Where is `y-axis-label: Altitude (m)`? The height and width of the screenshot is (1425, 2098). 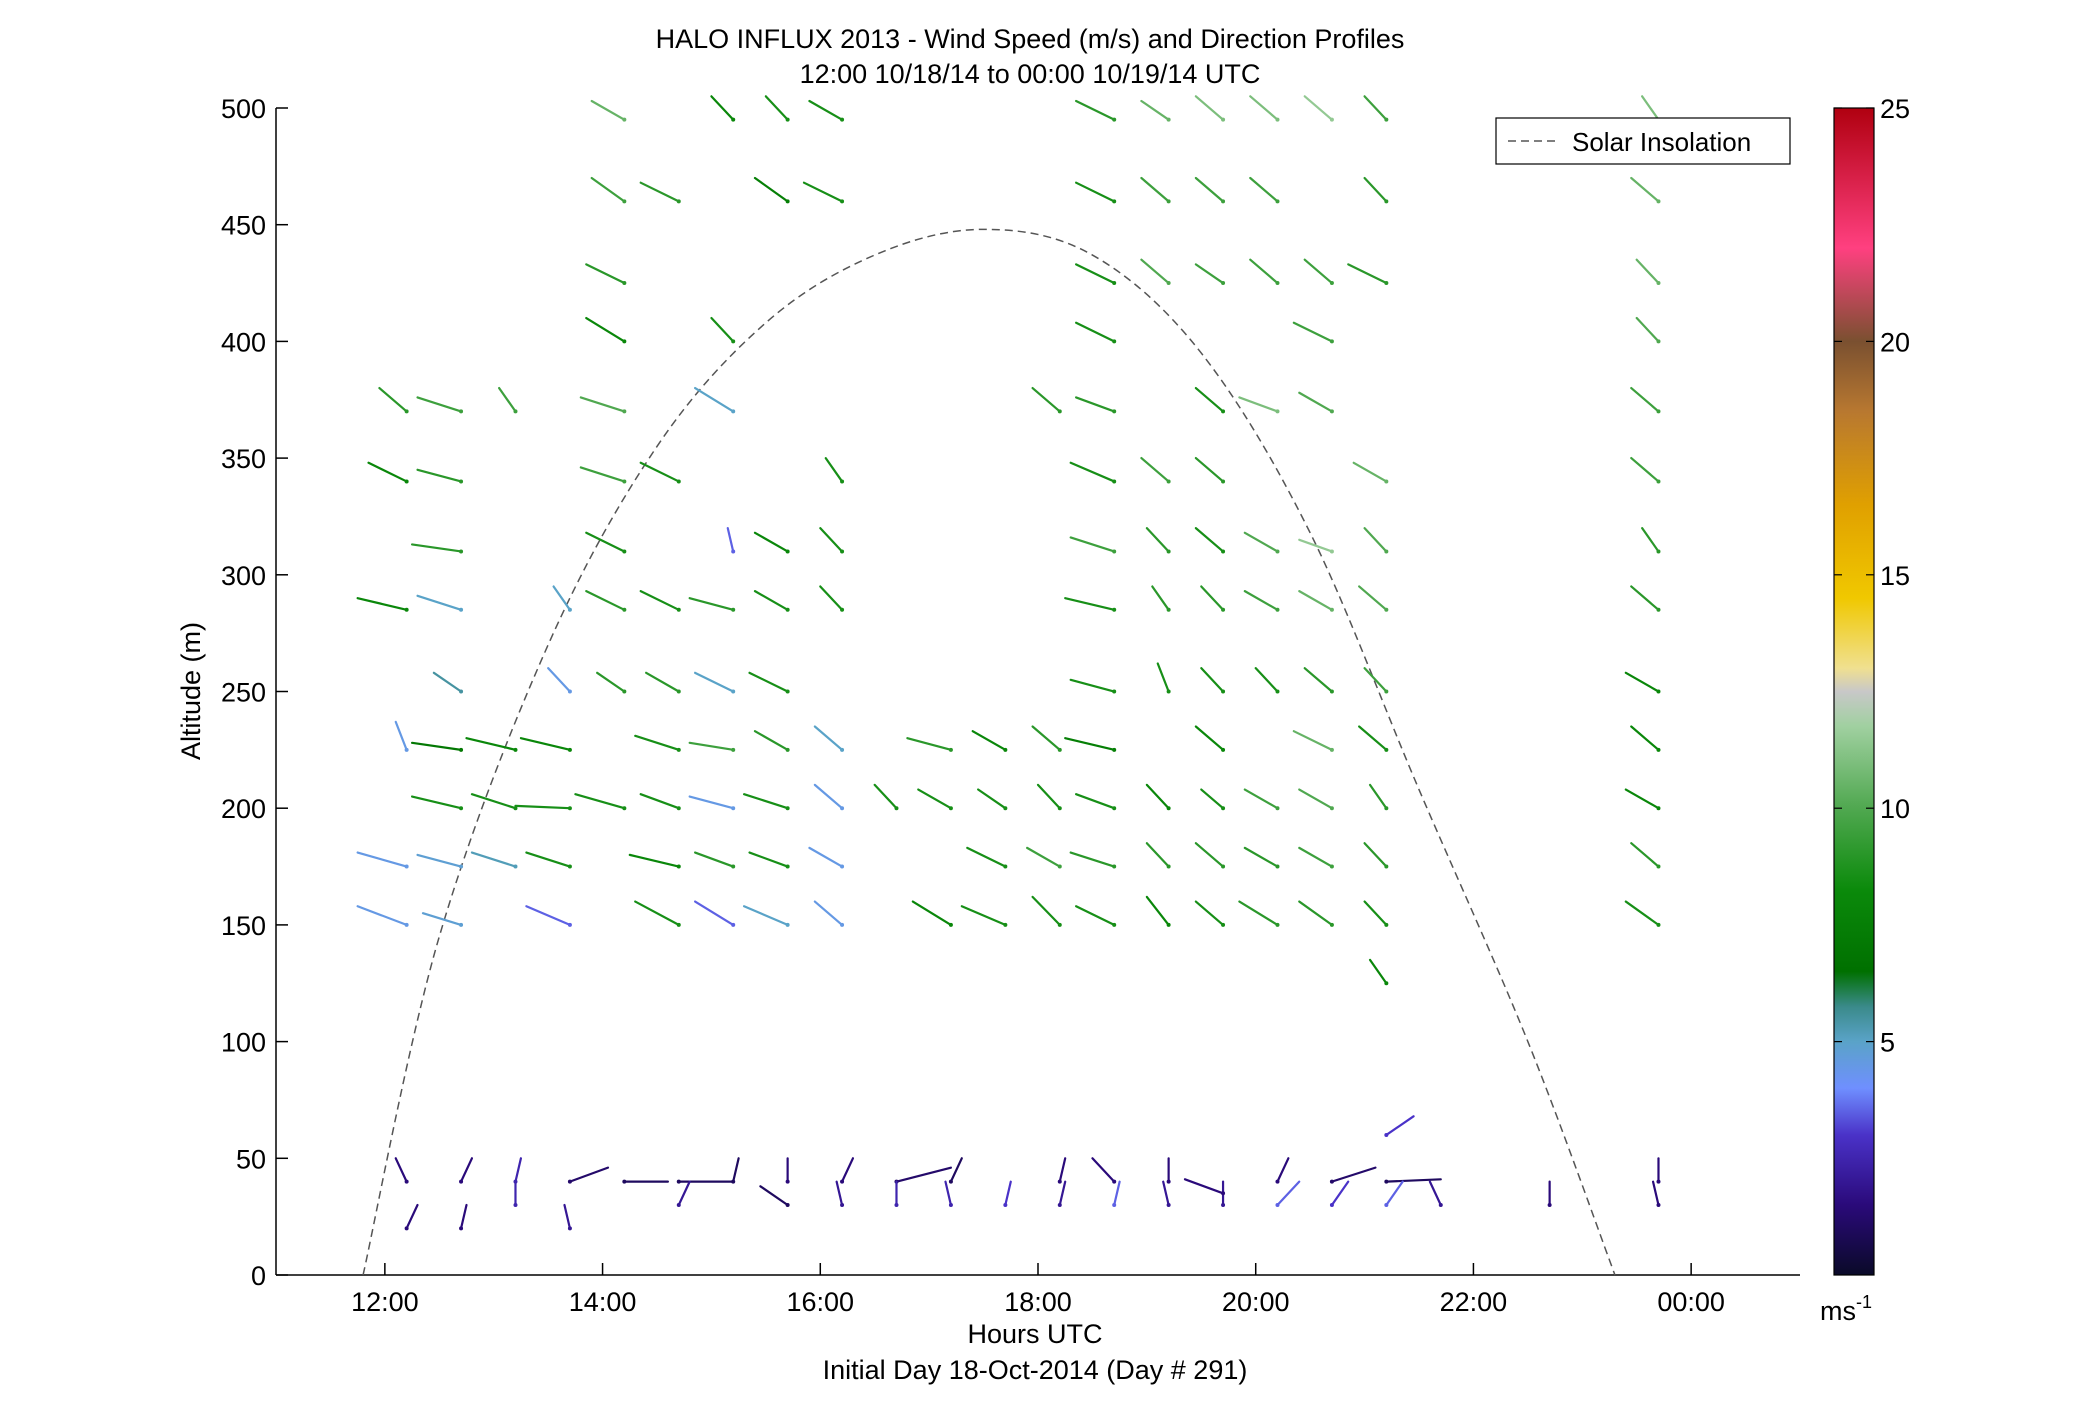 y-axis-label: Altitude (m) is located at coordinates (191, 691).